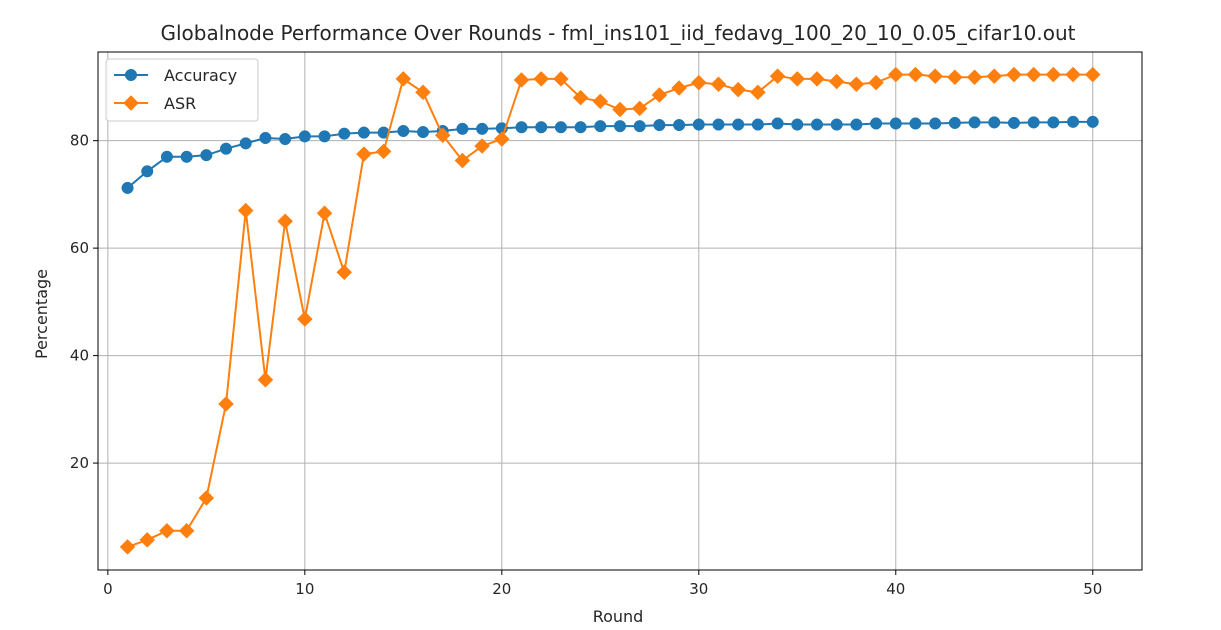 The height and width of the screenshot is (630, 1221). I want to click on x-tick-label: 50, so click(1092, 589).